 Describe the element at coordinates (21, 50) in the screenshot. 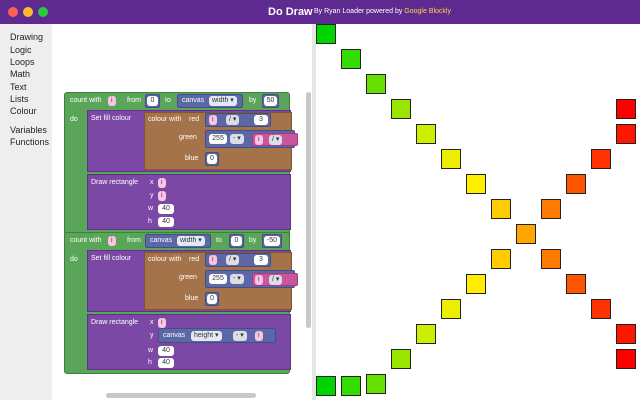

I see `category-logic: Logic` at that location.